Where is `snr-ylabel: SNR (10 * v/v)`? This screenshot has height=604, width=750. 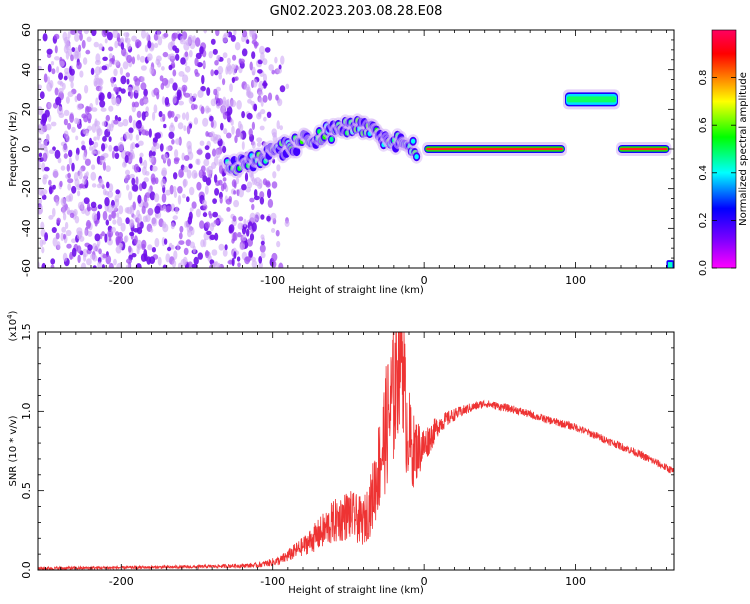 snr-ylabel: SNR (10 * v/v) is located at coordinates (13, 450).